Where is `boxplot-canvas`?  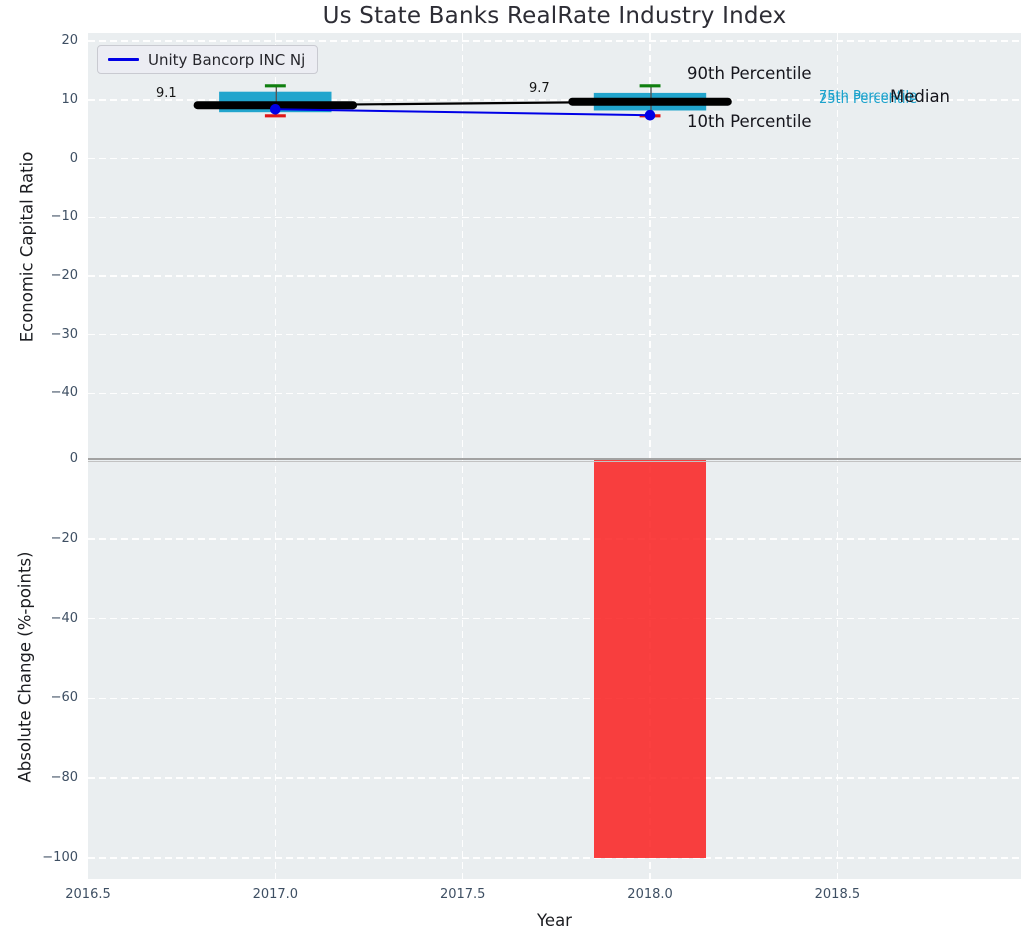
boxplot-canvas is located at coordinates (462, 102).